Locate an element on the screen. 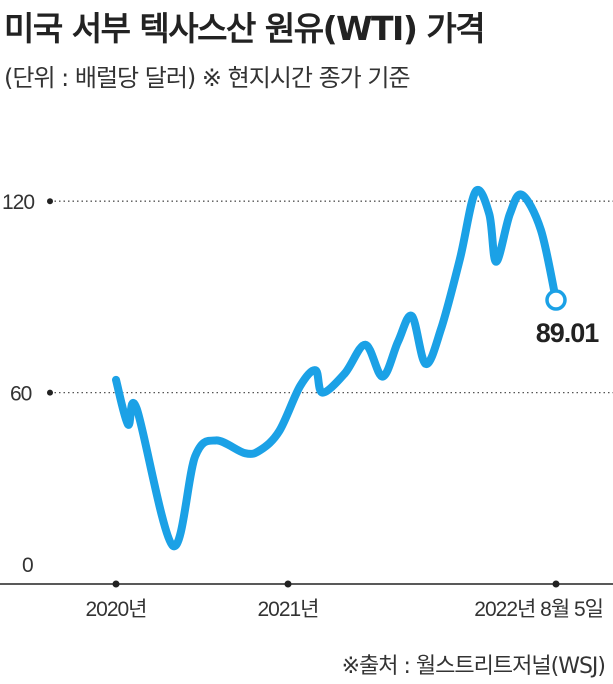 The image size is (613, 684). x-tick-label: 2020년 is located at coordinates (115, 609).